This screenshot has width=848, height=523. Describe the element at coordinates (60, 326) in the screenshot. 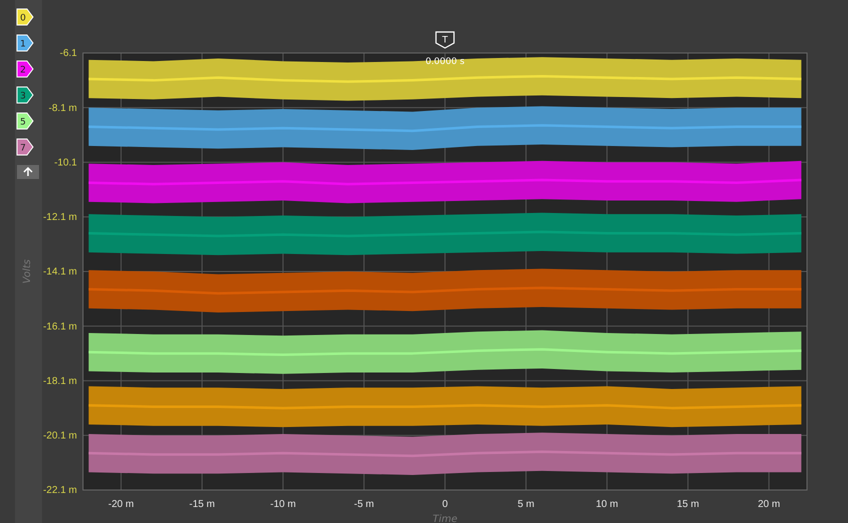

I see `y-tick-label: -16.1 m` at that location.